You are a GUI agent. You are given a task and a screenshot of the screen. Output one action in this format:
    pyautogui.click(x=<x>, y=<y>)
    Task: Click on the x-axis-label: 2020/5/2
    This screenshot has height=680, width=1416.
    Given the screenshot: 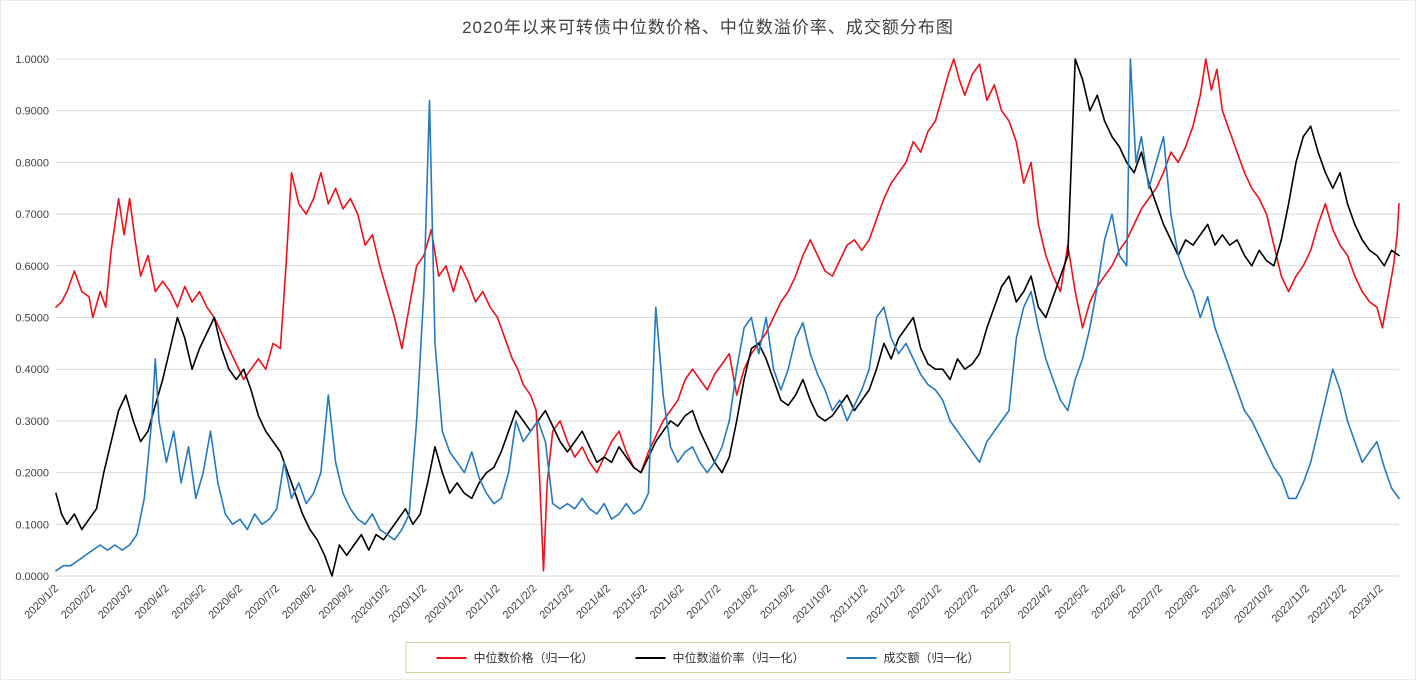 What is the action you would take?
    pyautogui.click(x=189, y=602)
    